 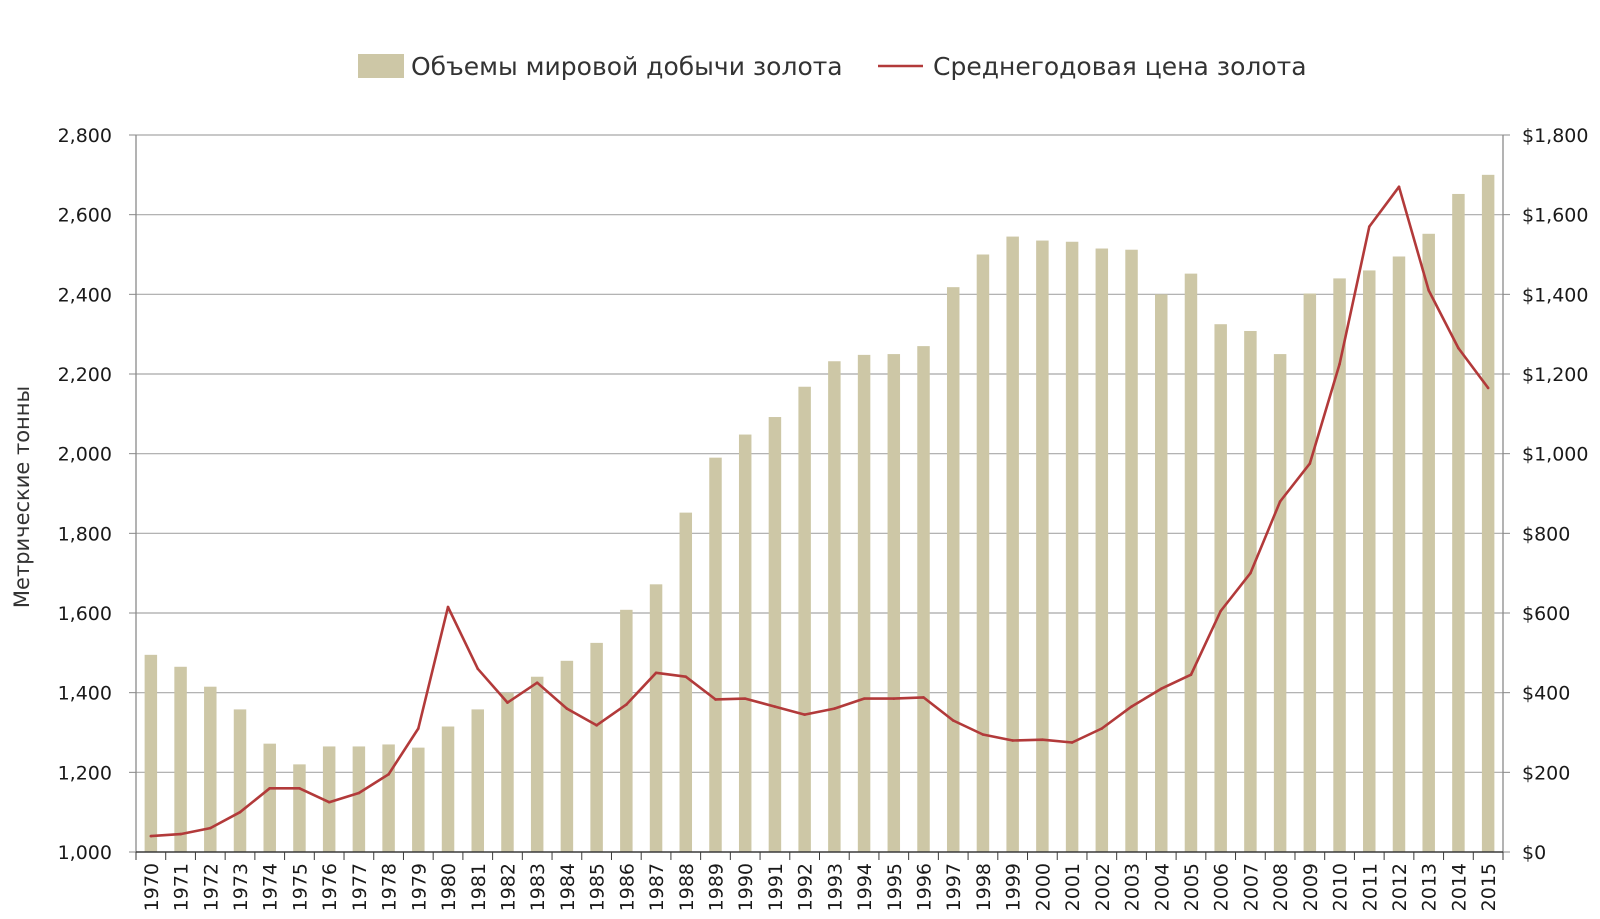 I want to click on legend-line-label: Среднегодовая цена золота, so click(x=1120, y=66).